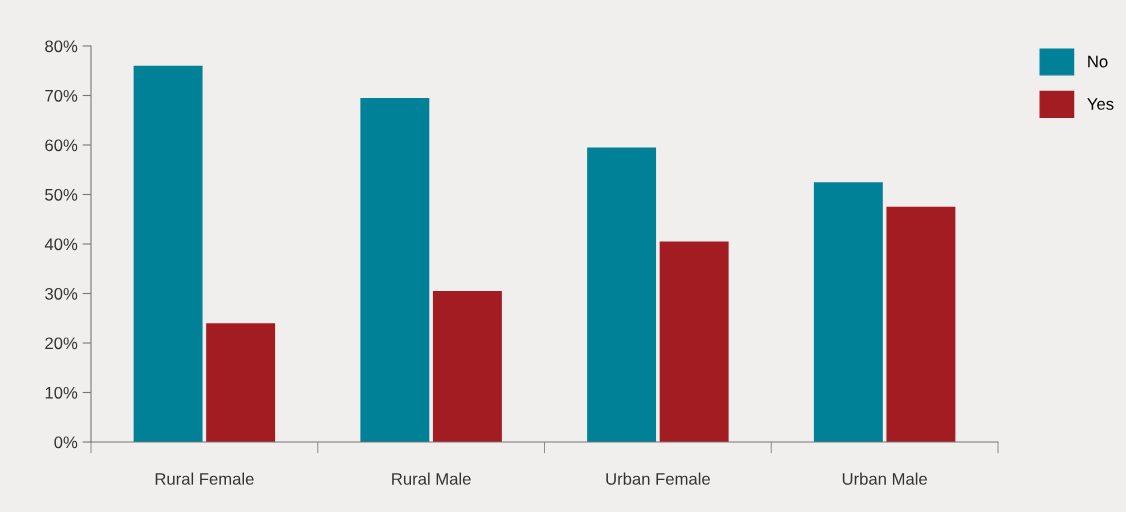 This screenshot has height=512, width=1126. I want to click on y-tick-label: 50%, so click(61, 194).